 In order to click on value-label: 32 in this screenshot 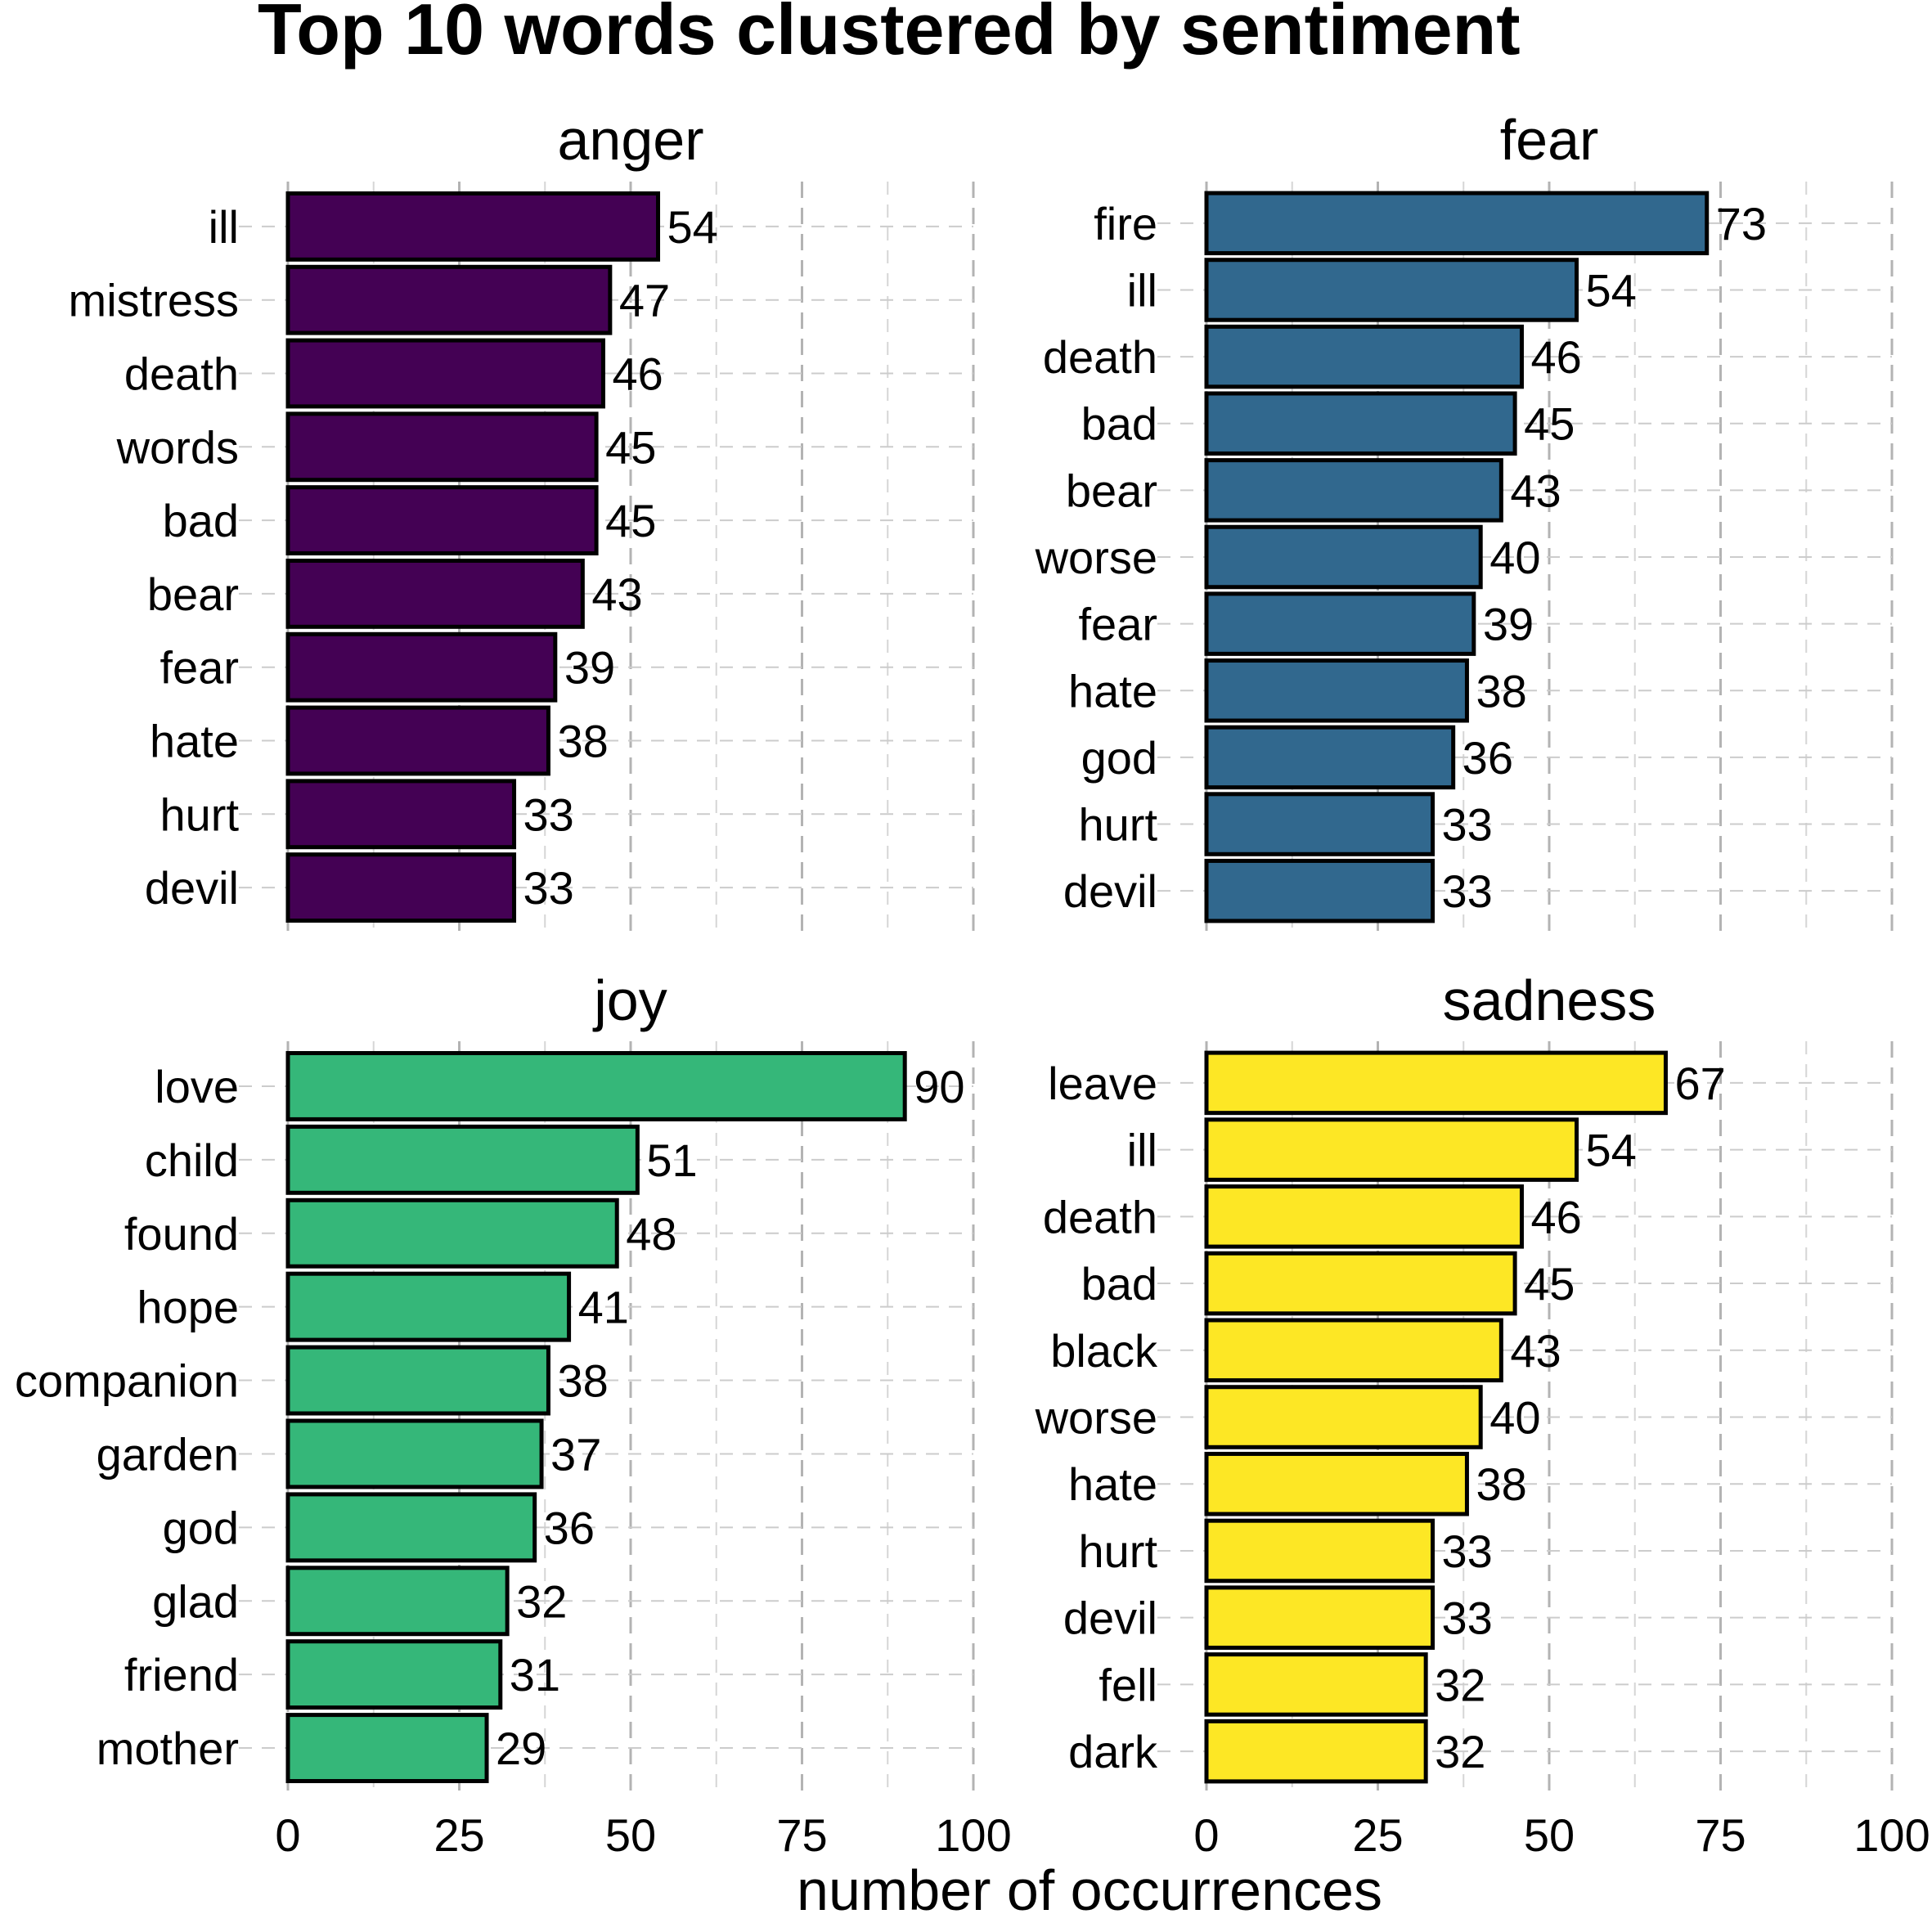, I will do `click(1460, 1752)`.